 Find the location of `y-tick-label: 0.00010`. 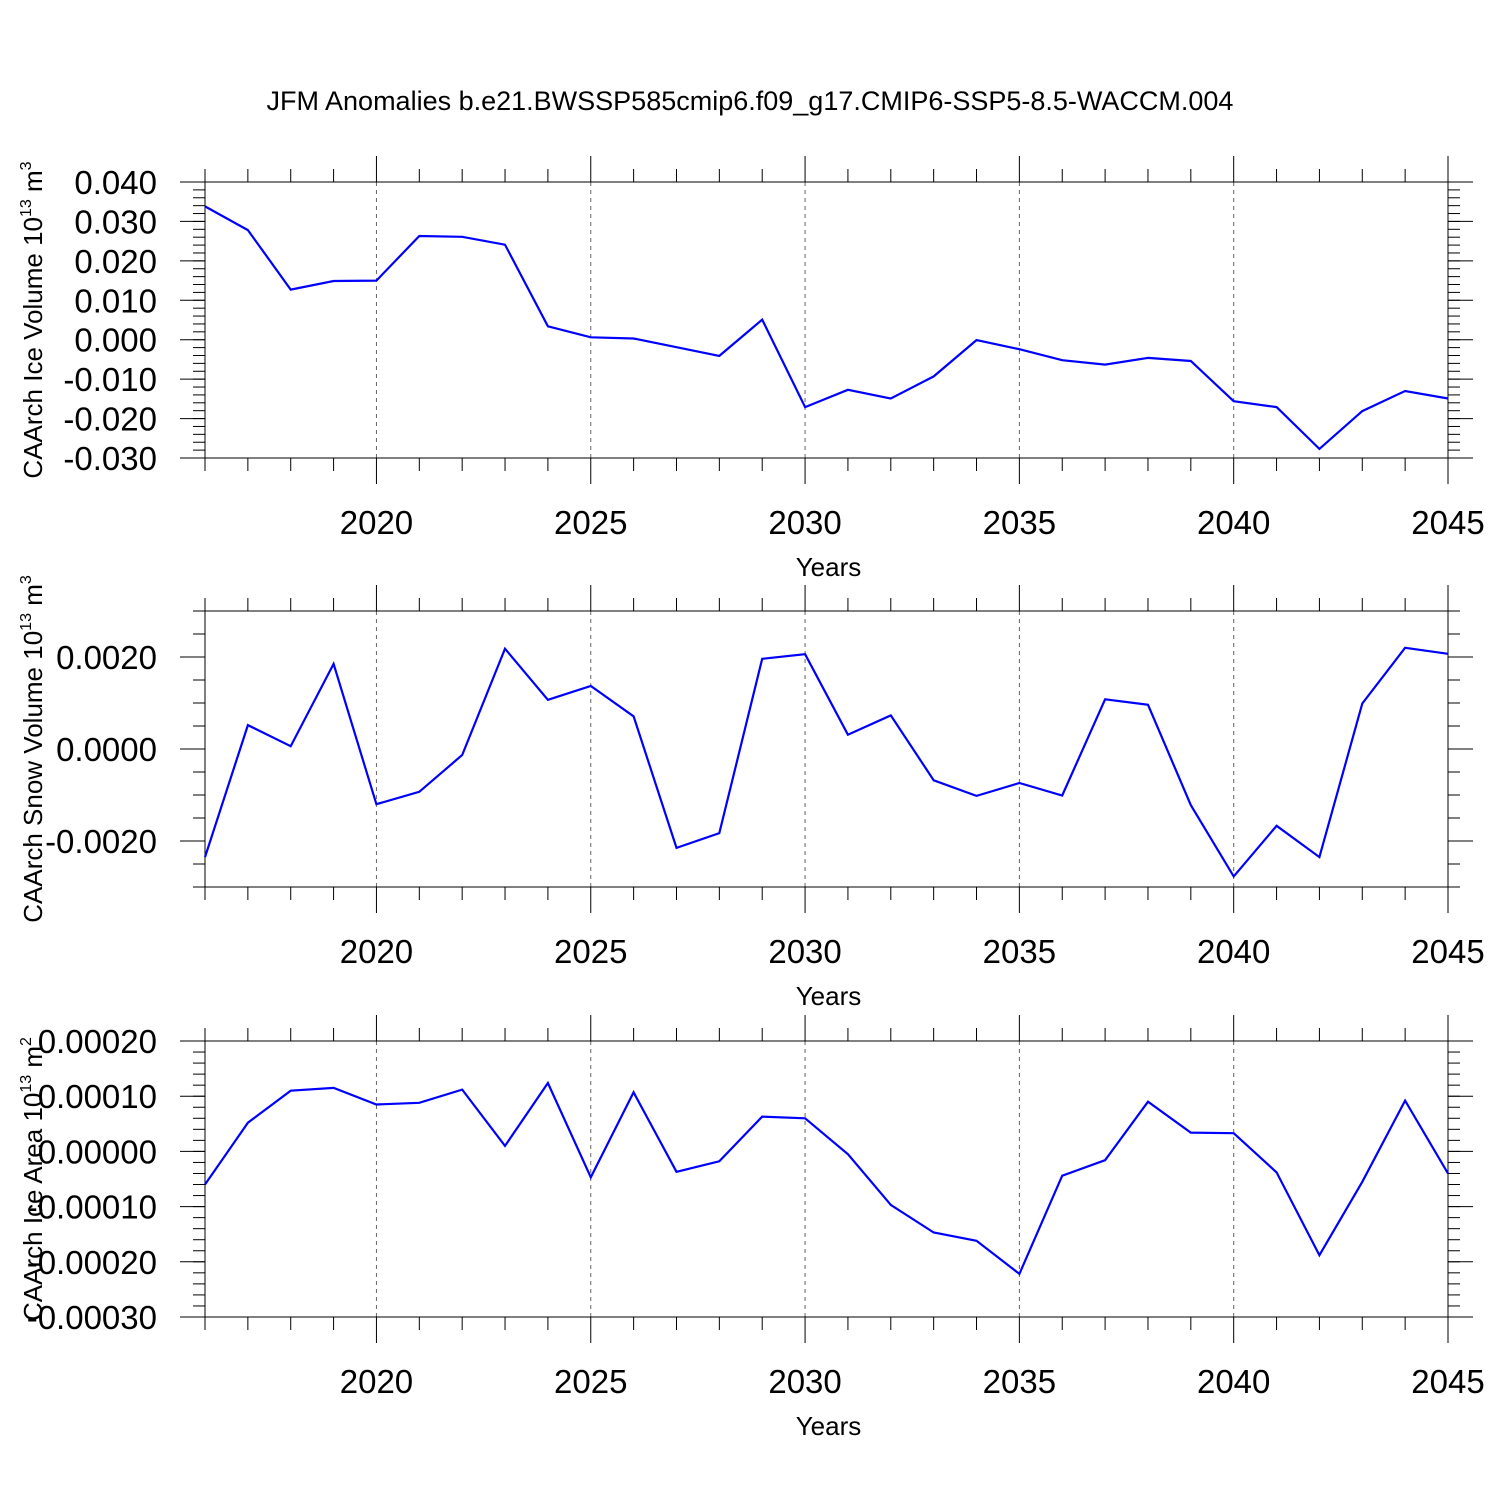

y-tick-label: 0.00010 is located at coordinates (97, 1096).